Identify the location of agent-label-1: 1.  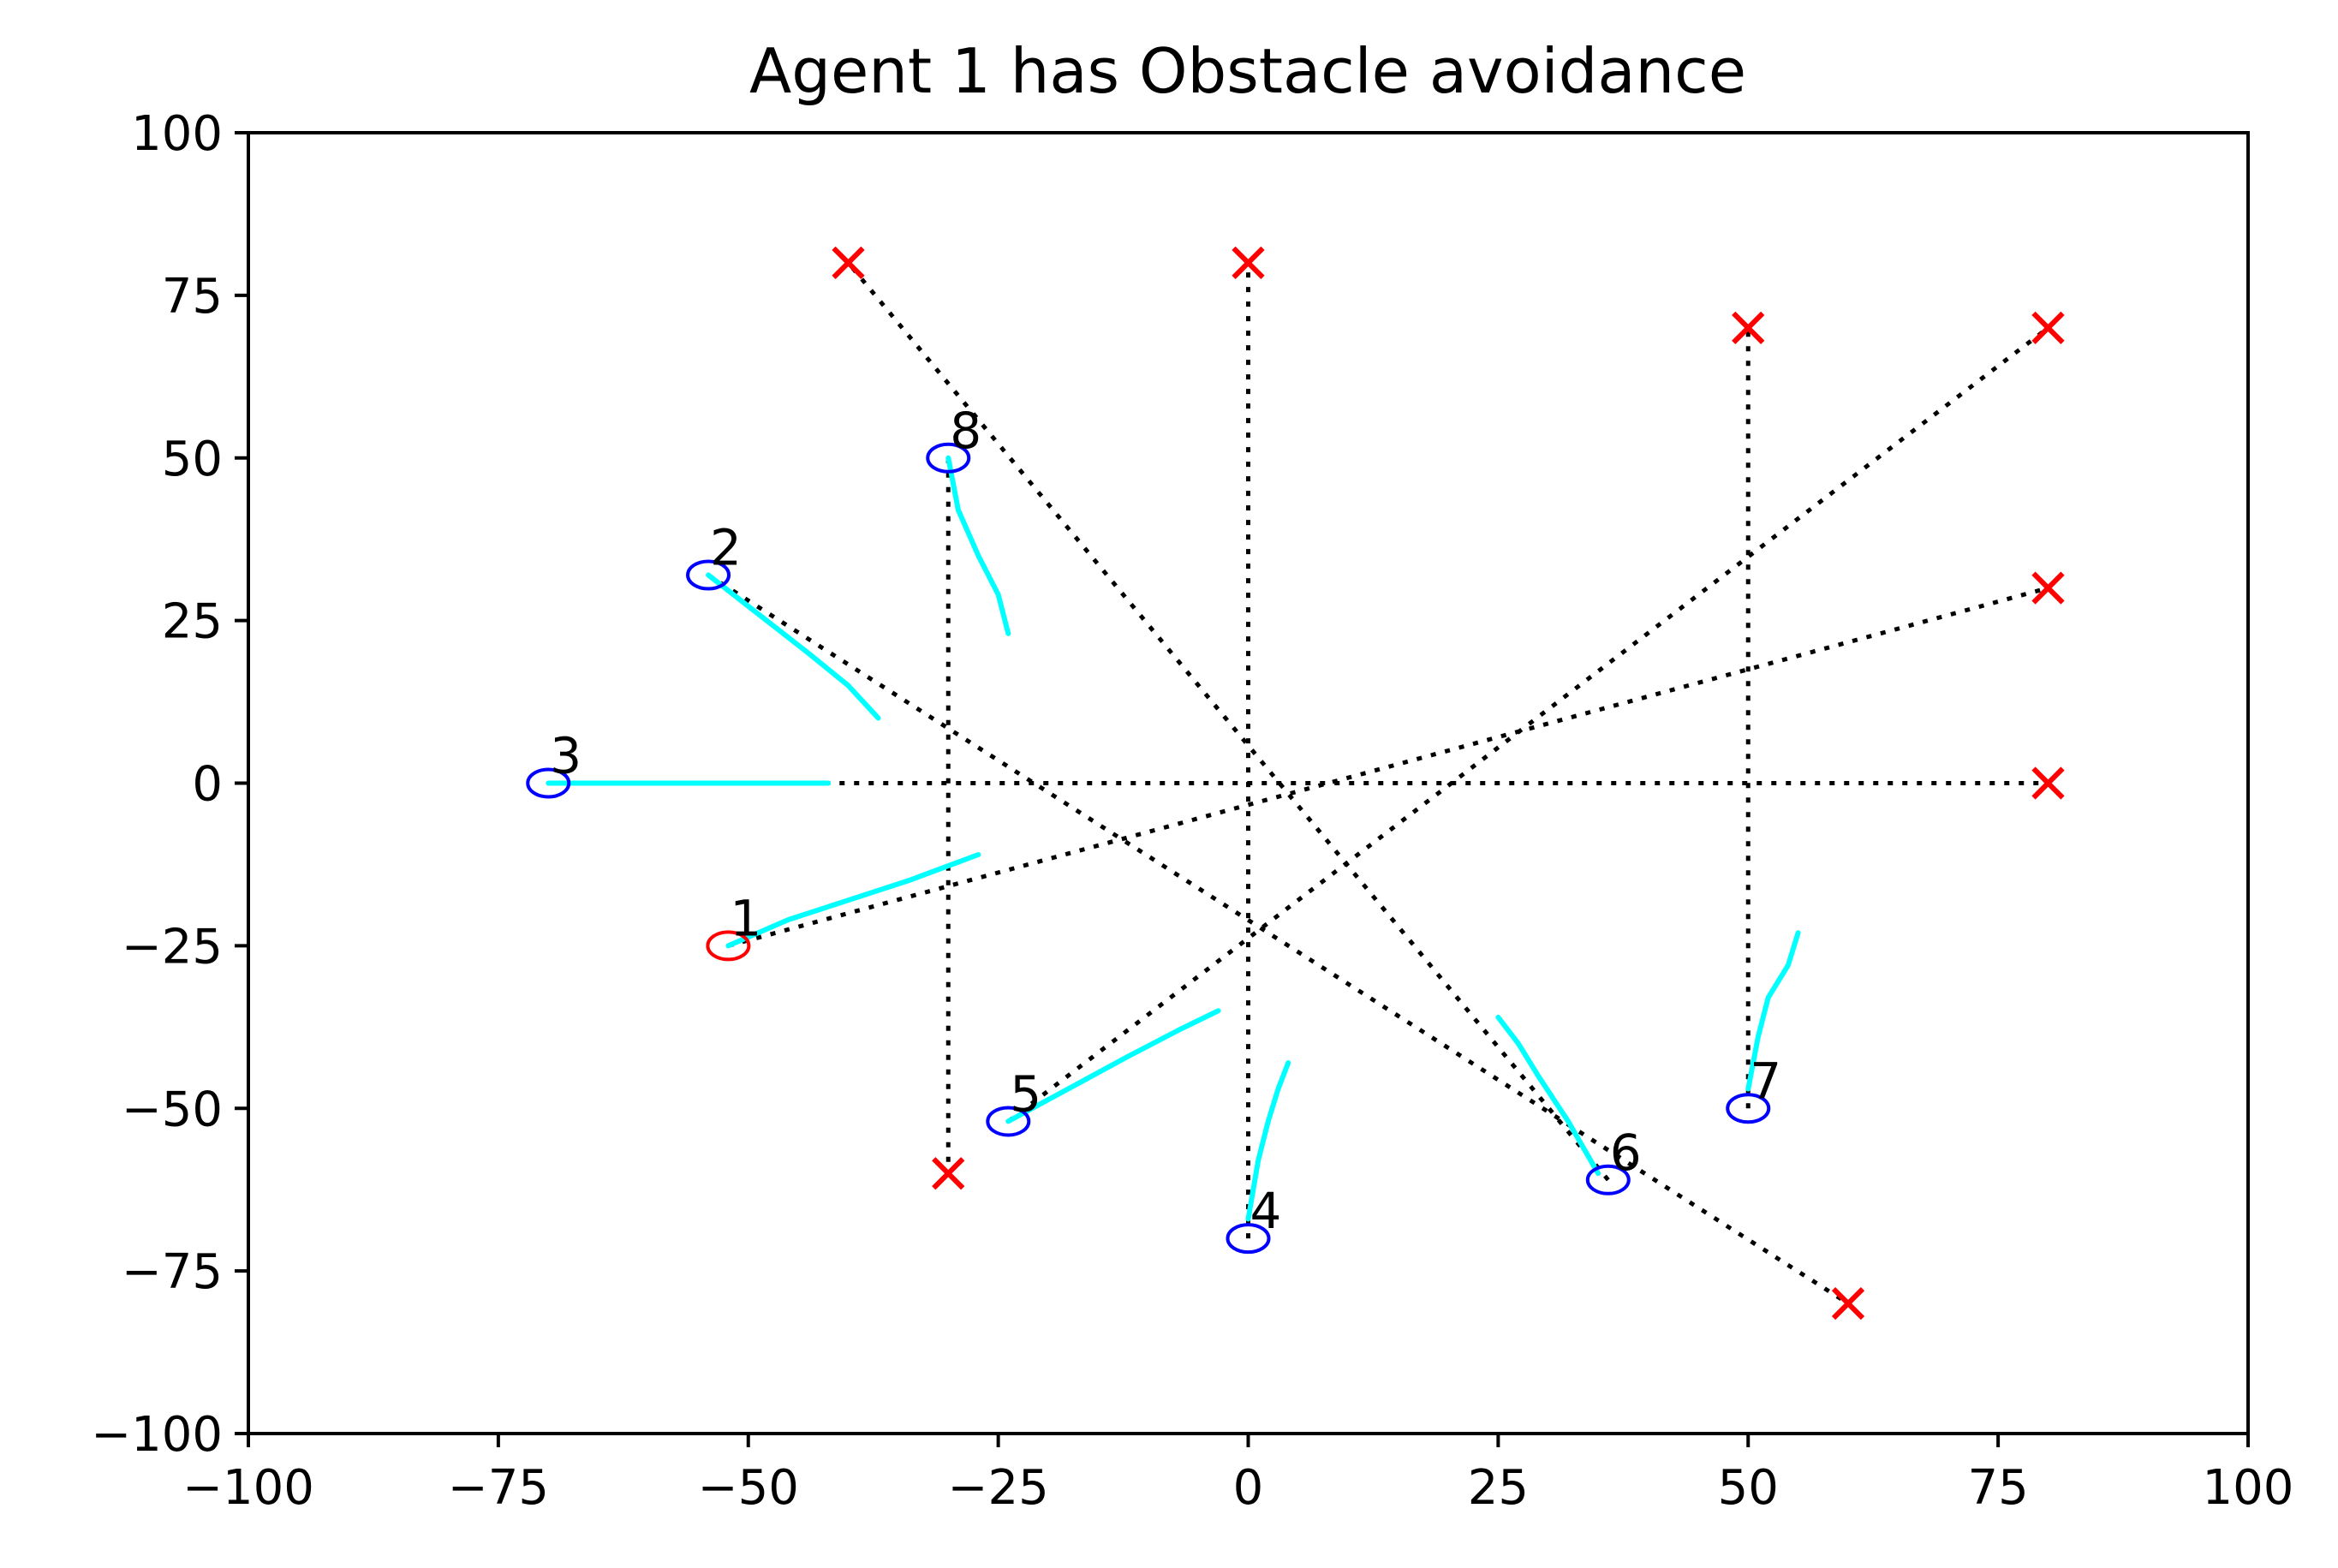
(745, 918).